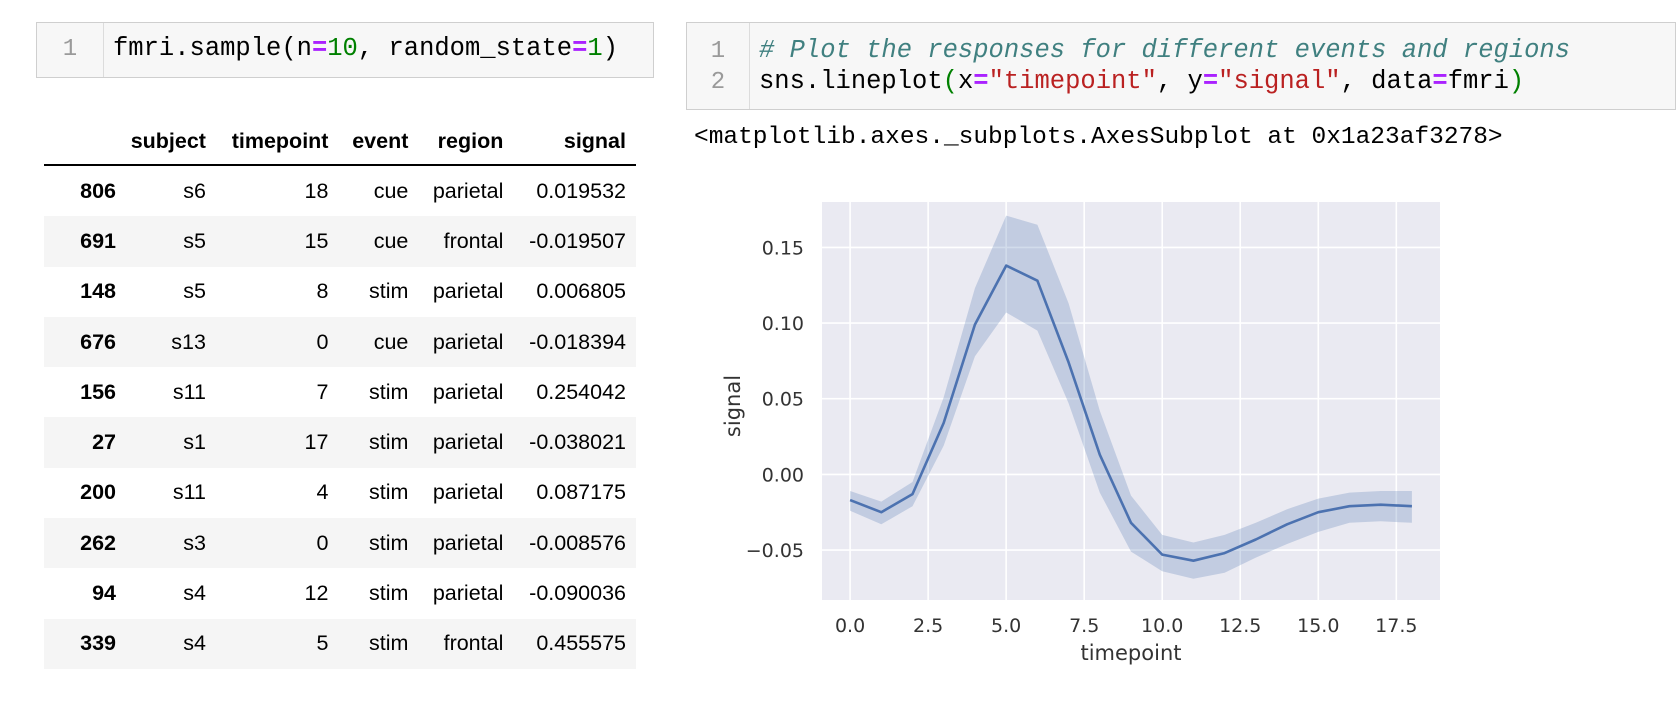 The height and width of the screenshot is (714, 1676). Describe the element at coordinates (322, 291) in the screenshot. I see `table-cell: 8` at that location.